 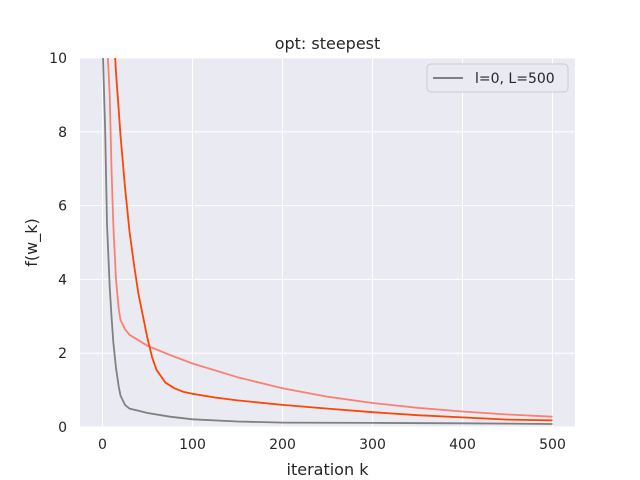 I want to click on x-axis-title: iteration k, so click(x=328, y=469).